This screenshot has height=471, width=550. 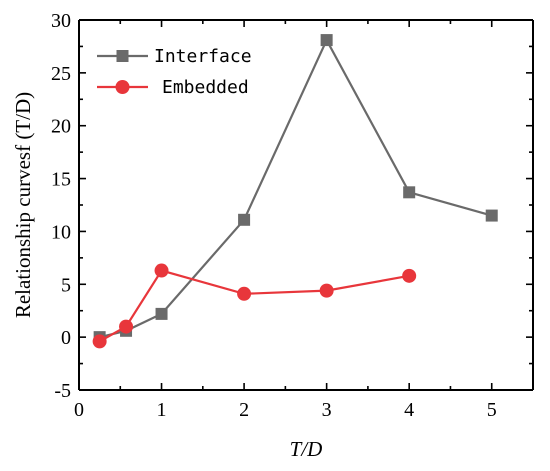 What do you see at coordinates (174, 72) in the screenshot?
I see `legend: Interface Embedded` at bounding box center [174, 72].